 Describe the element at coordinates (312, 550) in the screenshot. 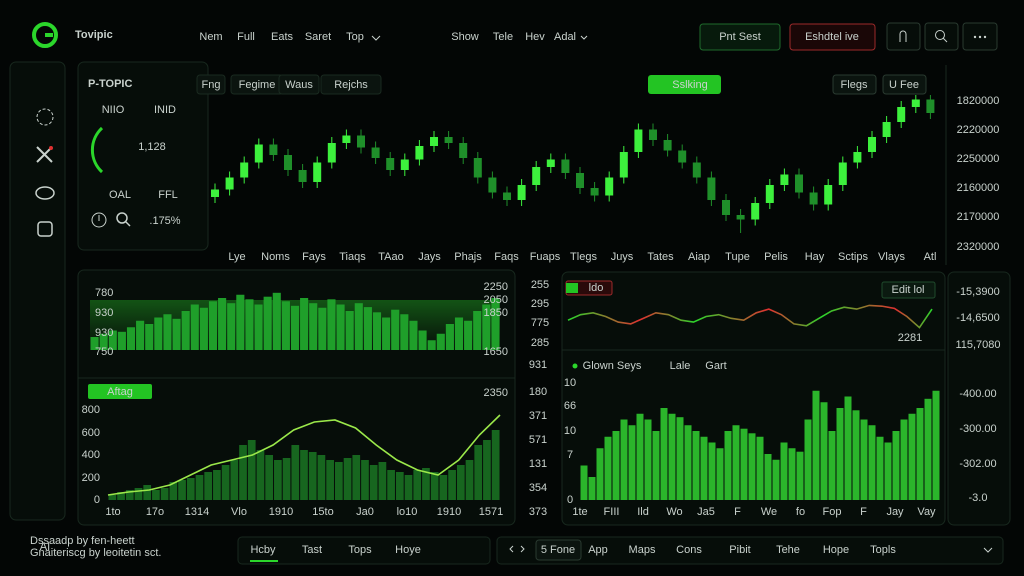

I see `tab-label: Tast` at that location.